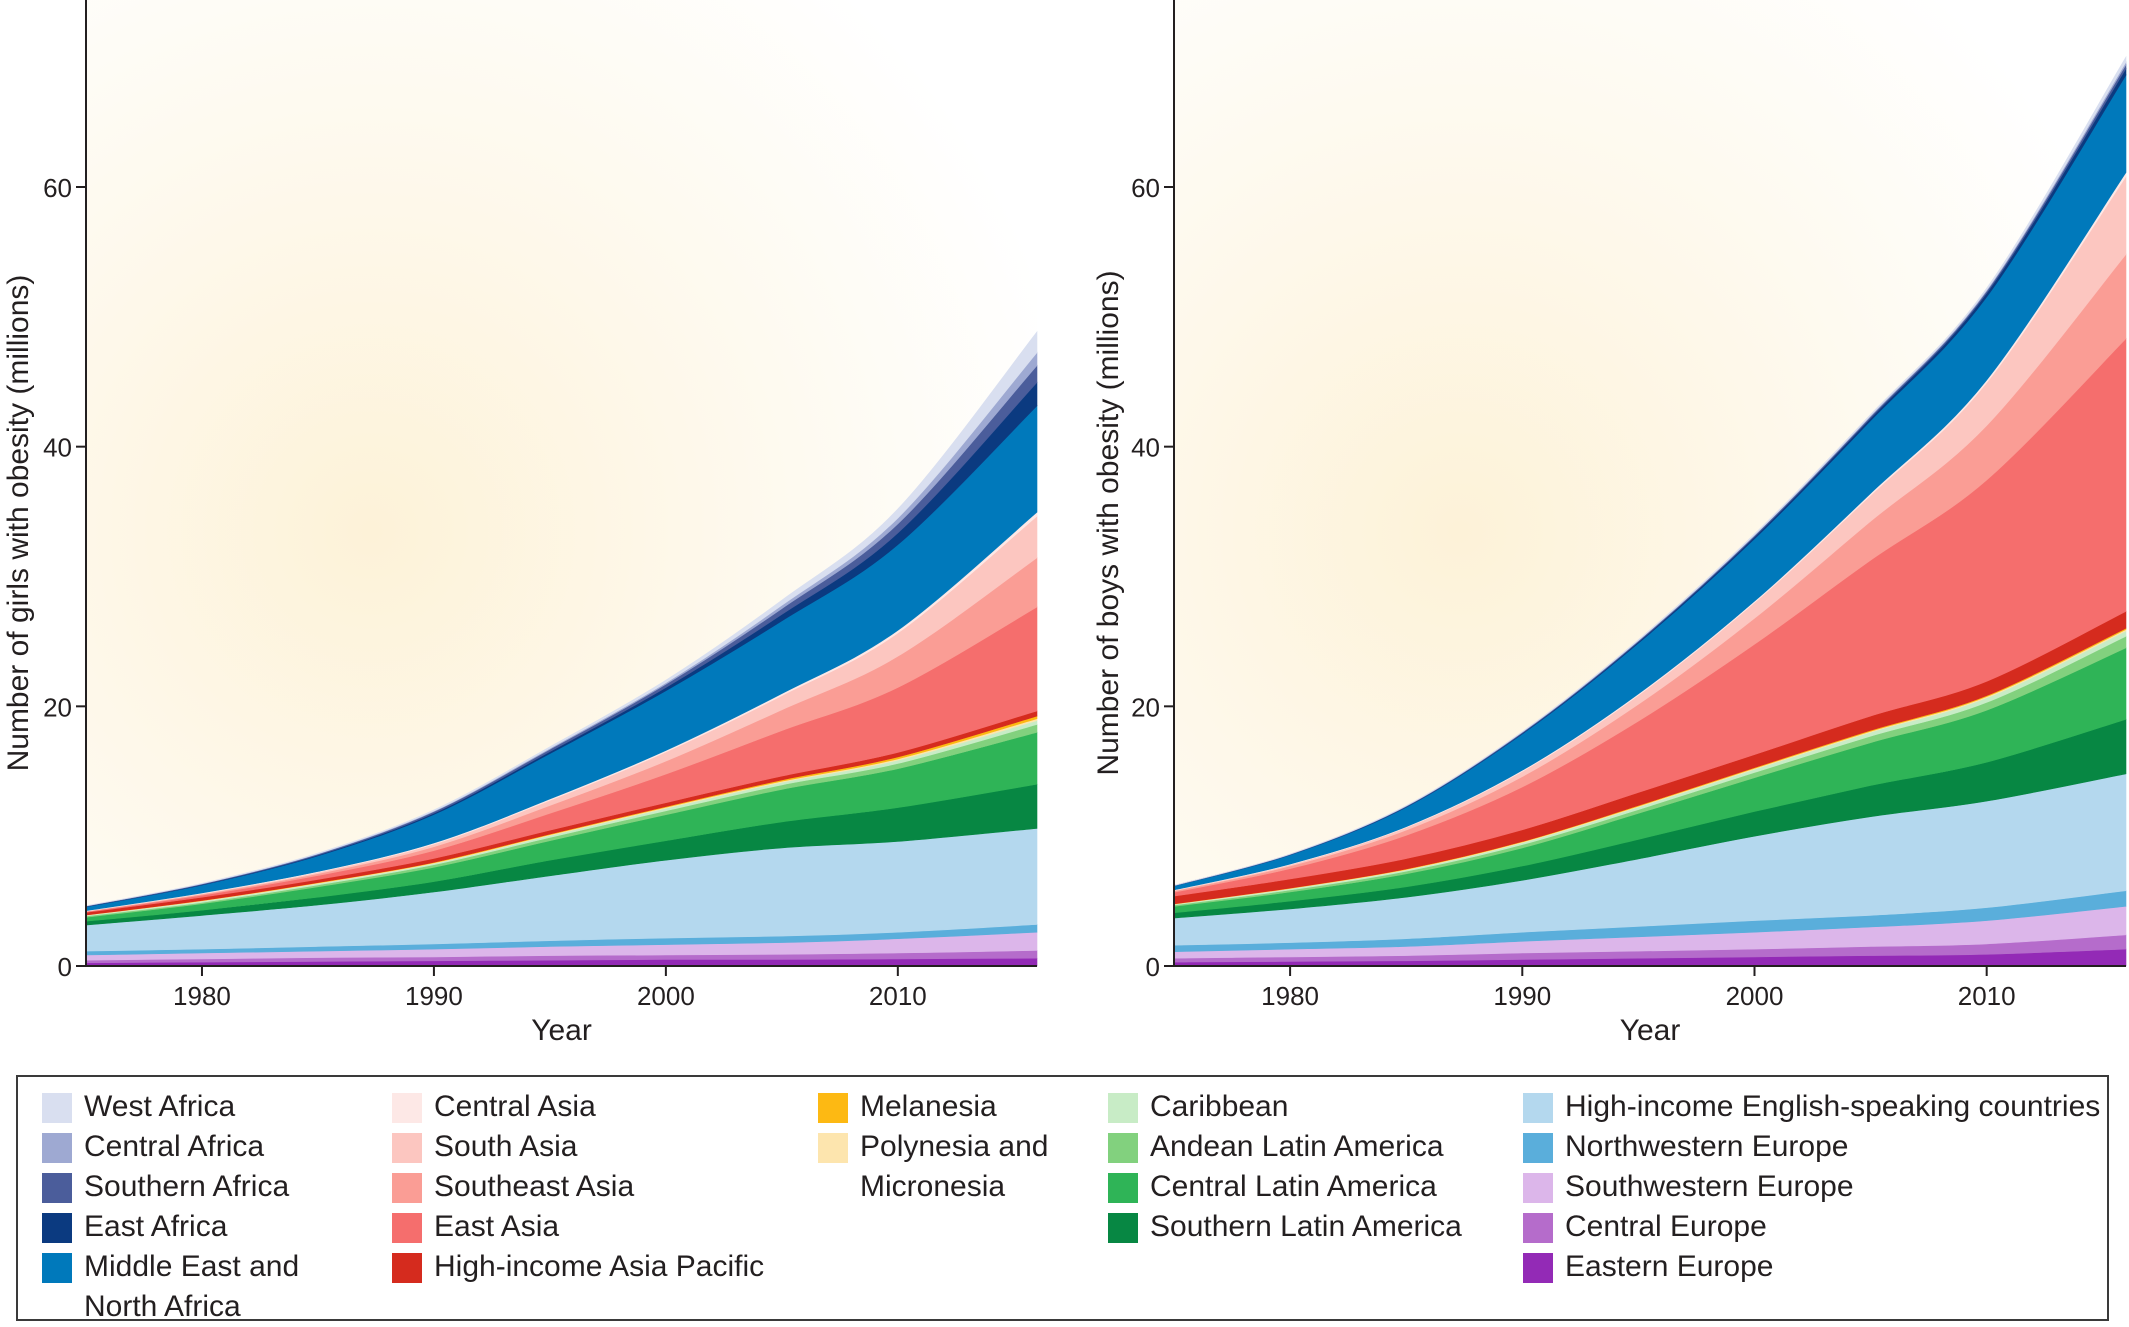 The height and width of the screenshot is (1327, 2129). I want to click on y-tick-label-girls-20: 20, so click(57, 707).